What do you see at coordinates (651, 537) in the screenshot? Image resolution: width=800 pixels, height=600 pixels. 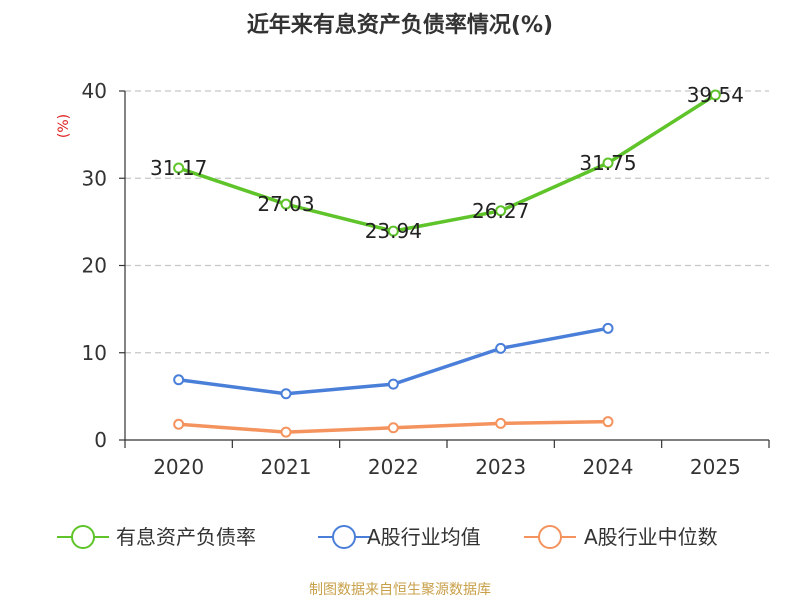 I see `legend-label: A股行业中位数` at bounding box center [651, 537].